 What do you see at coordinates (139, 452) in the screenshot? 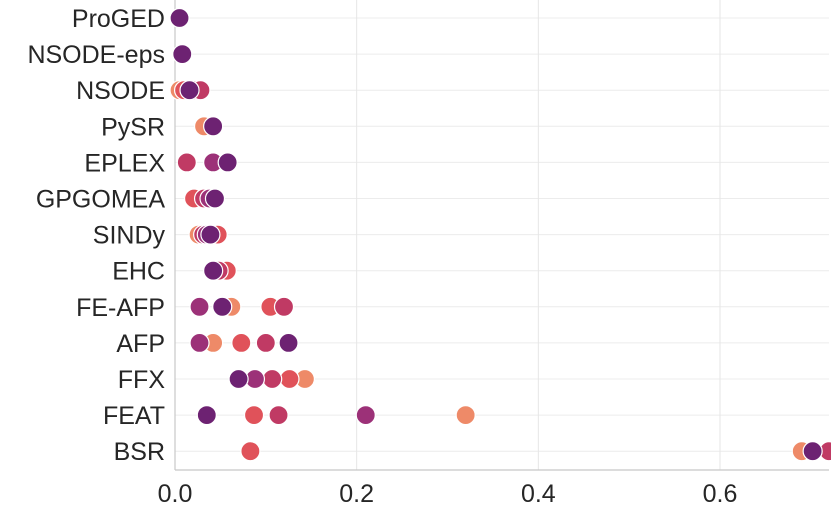
I see `category-label: BSR` at bounding box center [139, 452].